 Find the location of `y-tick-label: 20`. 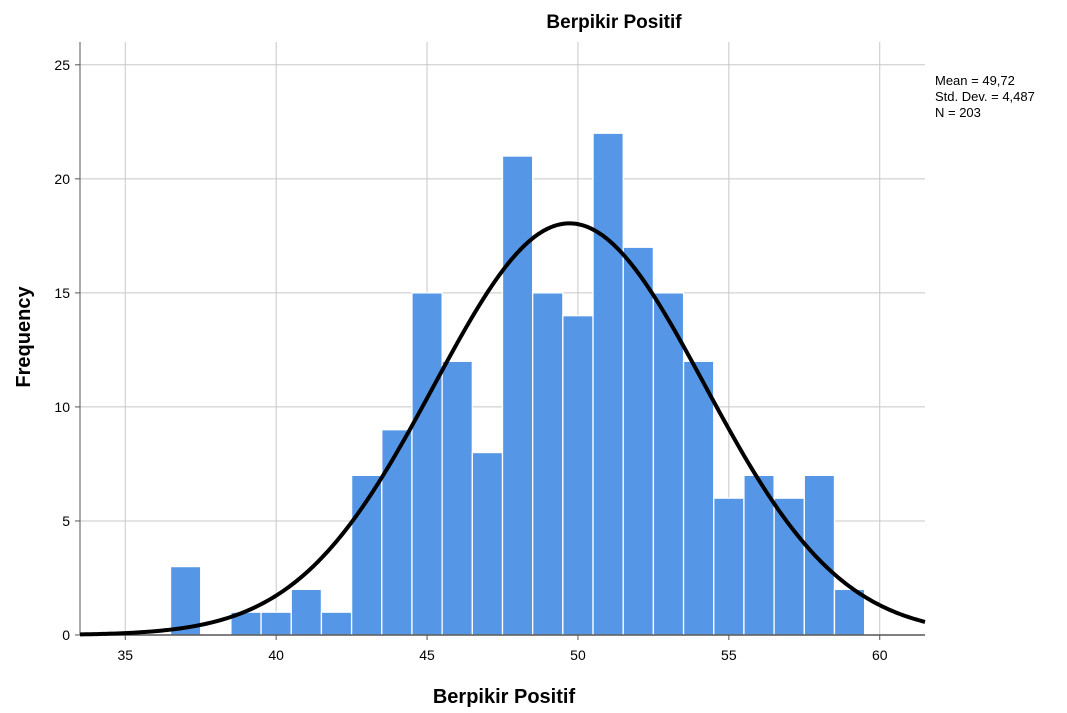

y-tick-label: 20 is located at coordinates (62, 179).